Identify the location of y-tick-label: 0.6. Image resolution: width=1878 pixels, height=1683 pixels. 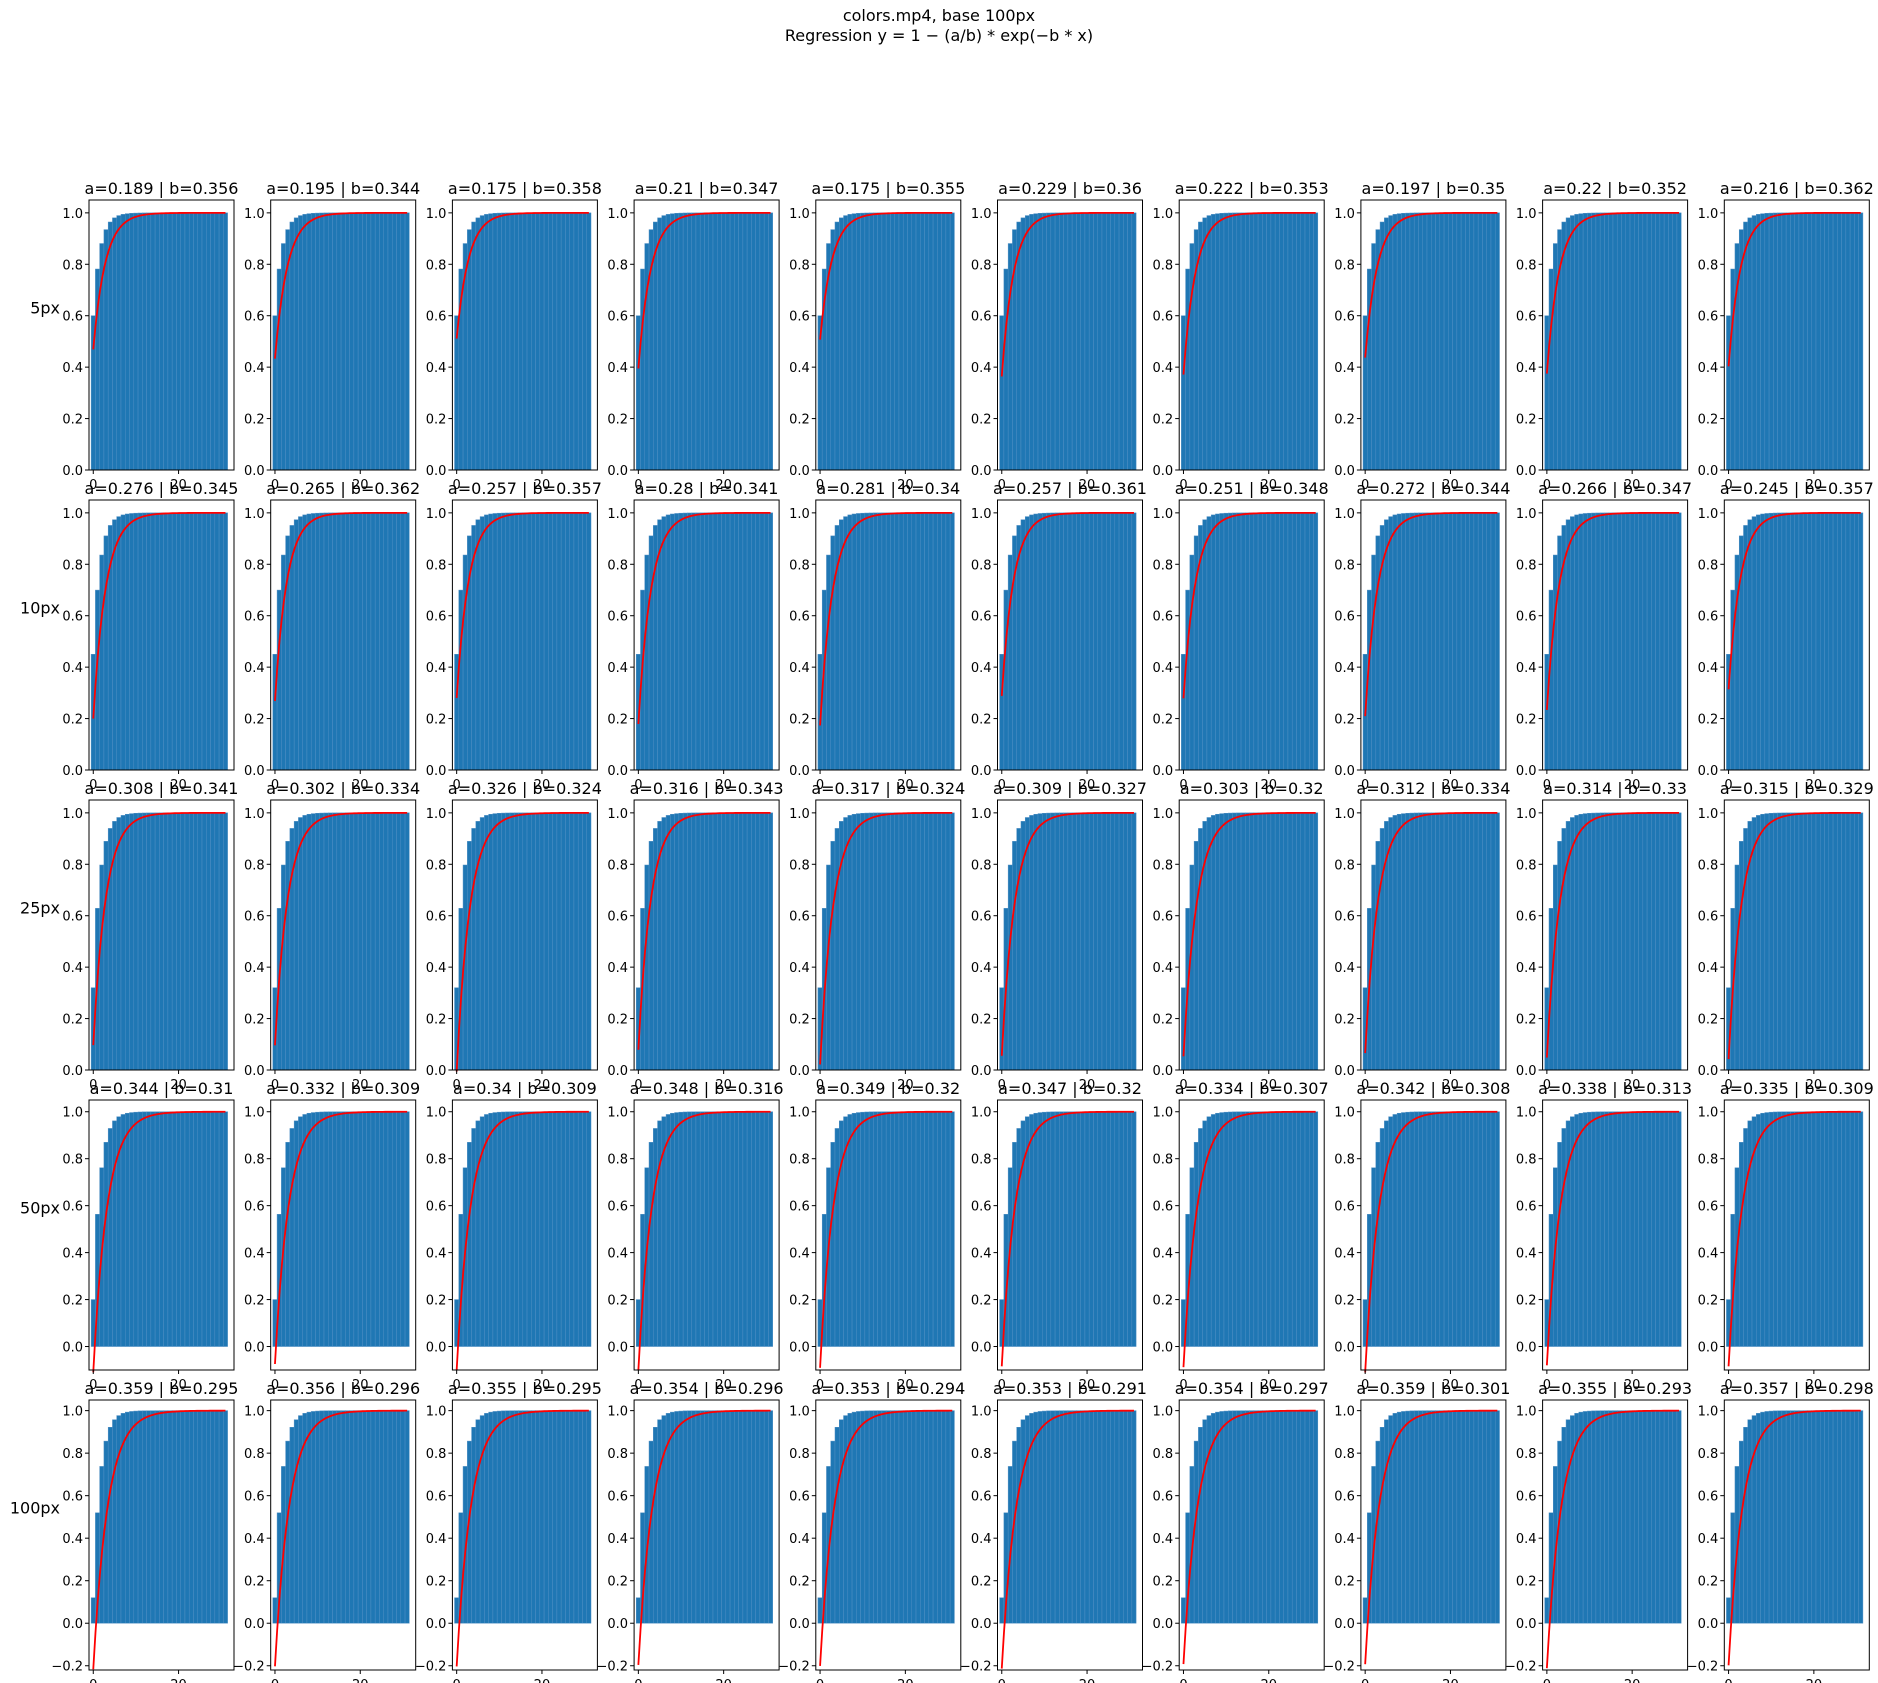
(617, 1207).